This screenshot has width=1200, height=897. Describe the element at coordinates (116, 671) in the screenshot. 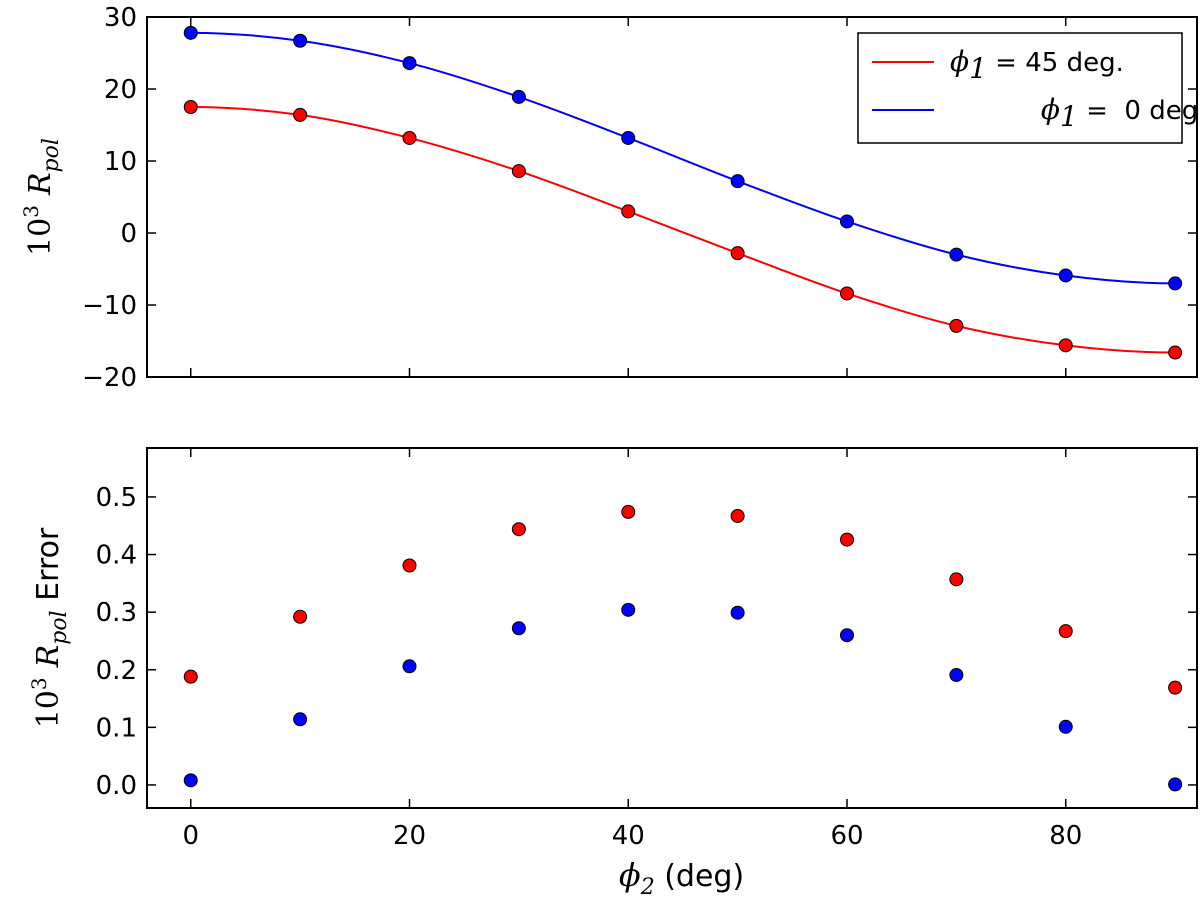

I see `bottom-ytick-label: 0.2` at that location.